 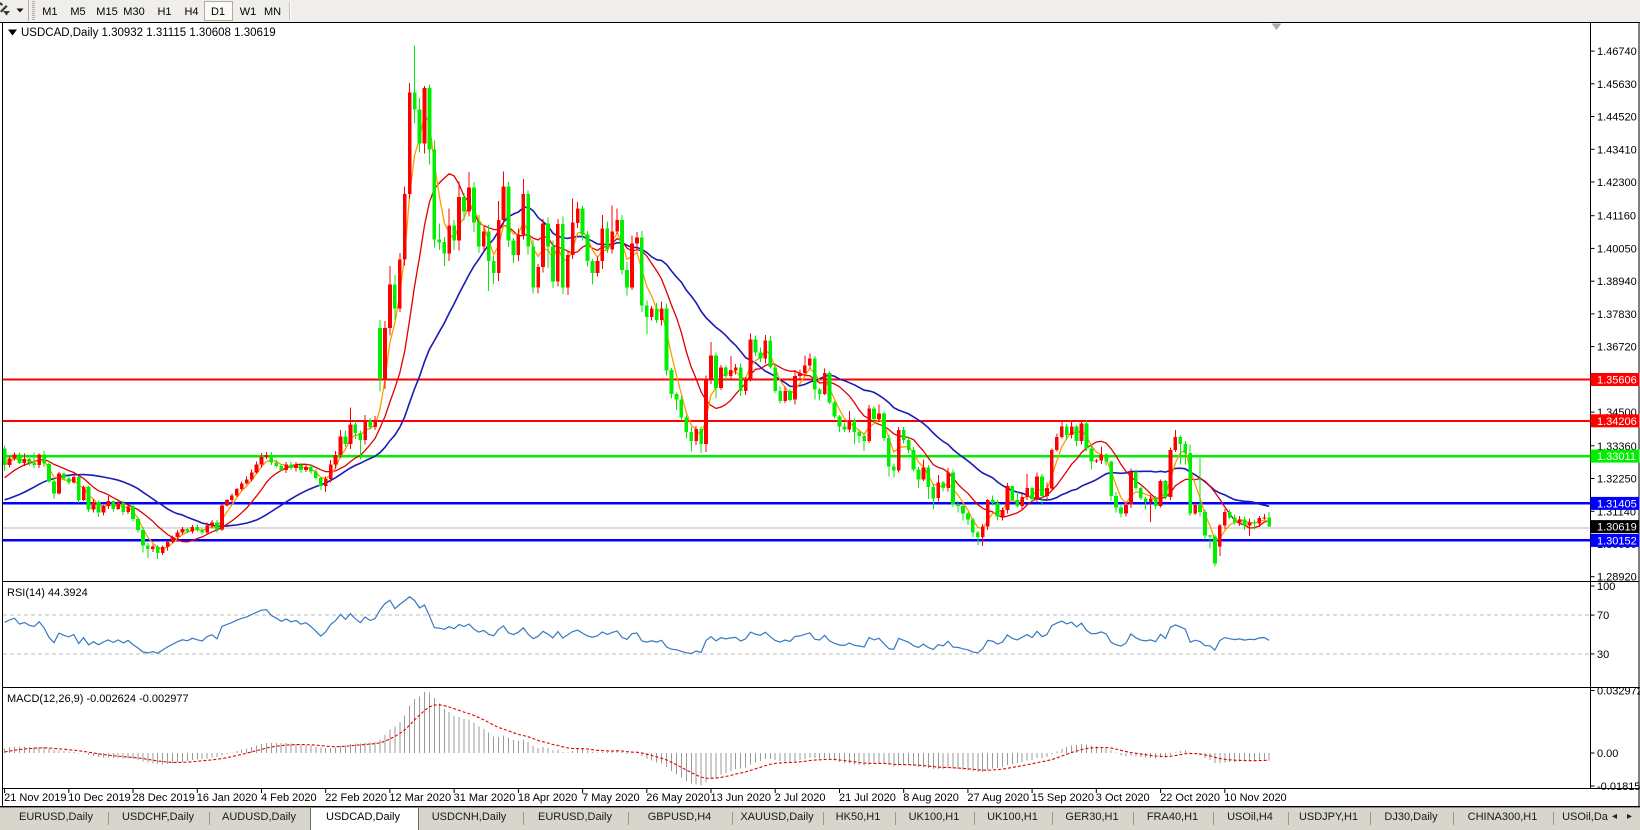 I want to click on svg-text: 70, so click(x=1603, y=616).